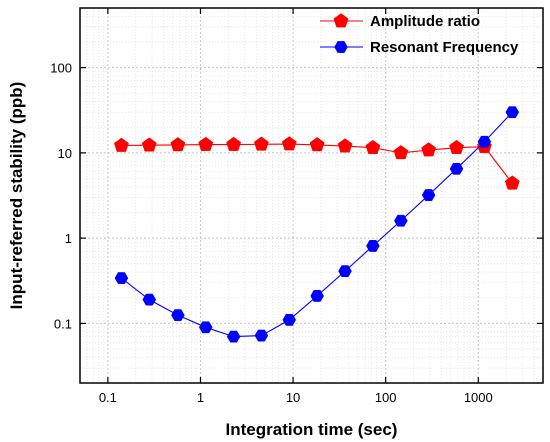  Describe the element at coordinates (341, 47) in the screenshot. I see `legend-marker-resonant-frequency` at that location.